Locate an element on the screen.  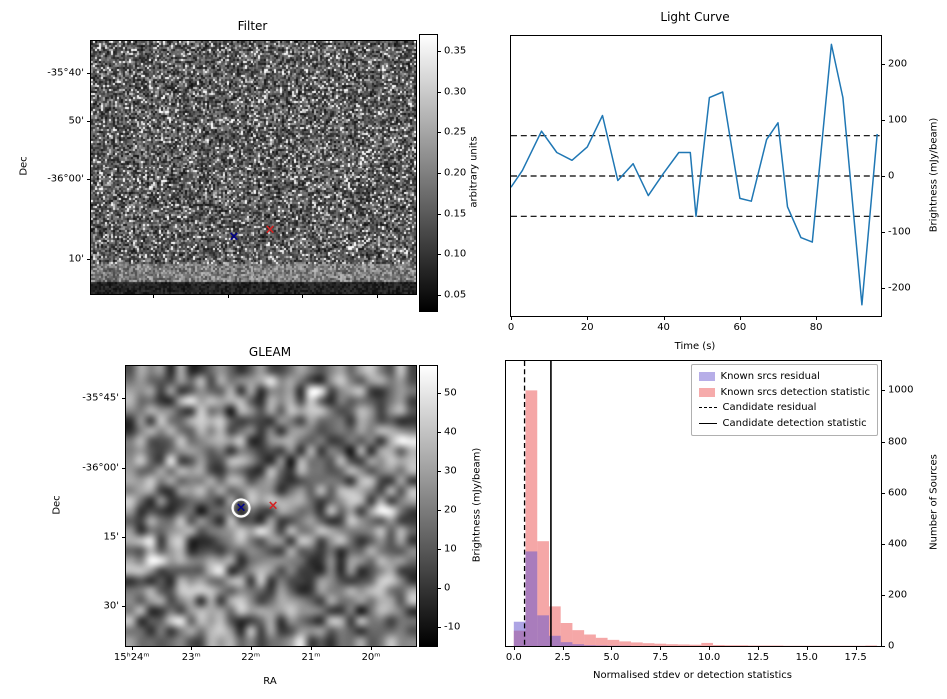
tick-label: -35°45' is located at coordinates (100, 398).